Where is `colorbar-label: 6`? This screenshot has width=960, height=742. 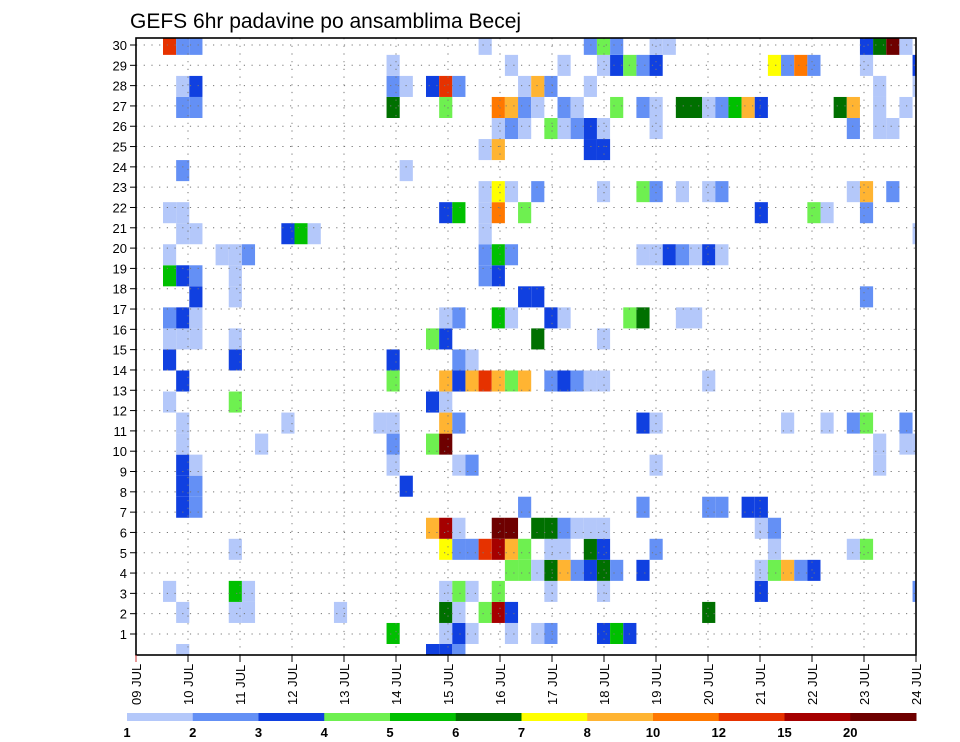
colorbar-label: 6 is located at coordinates (455, 732).